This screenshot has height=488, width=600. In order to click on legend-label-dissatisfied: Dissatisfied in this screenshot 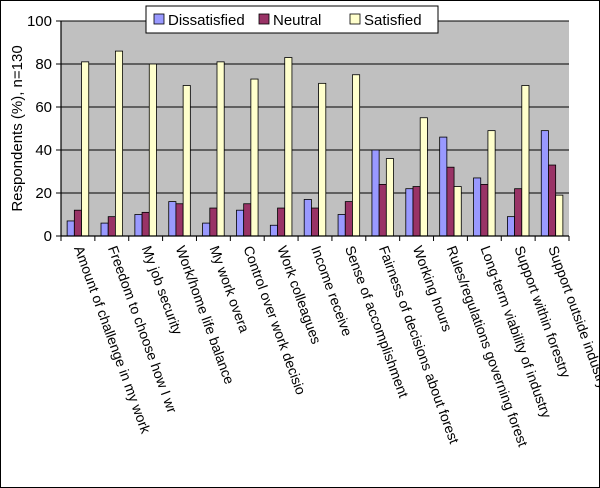, I will do `click(206, 20)`.